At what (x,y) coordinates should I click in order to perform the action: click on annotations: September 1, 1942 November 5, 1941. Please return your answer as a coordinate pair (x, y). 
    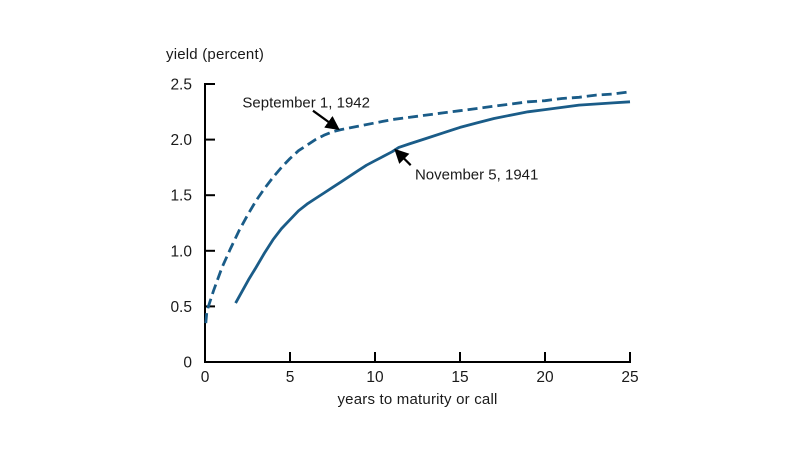
    Looking at the image, I should click on (390, 138).